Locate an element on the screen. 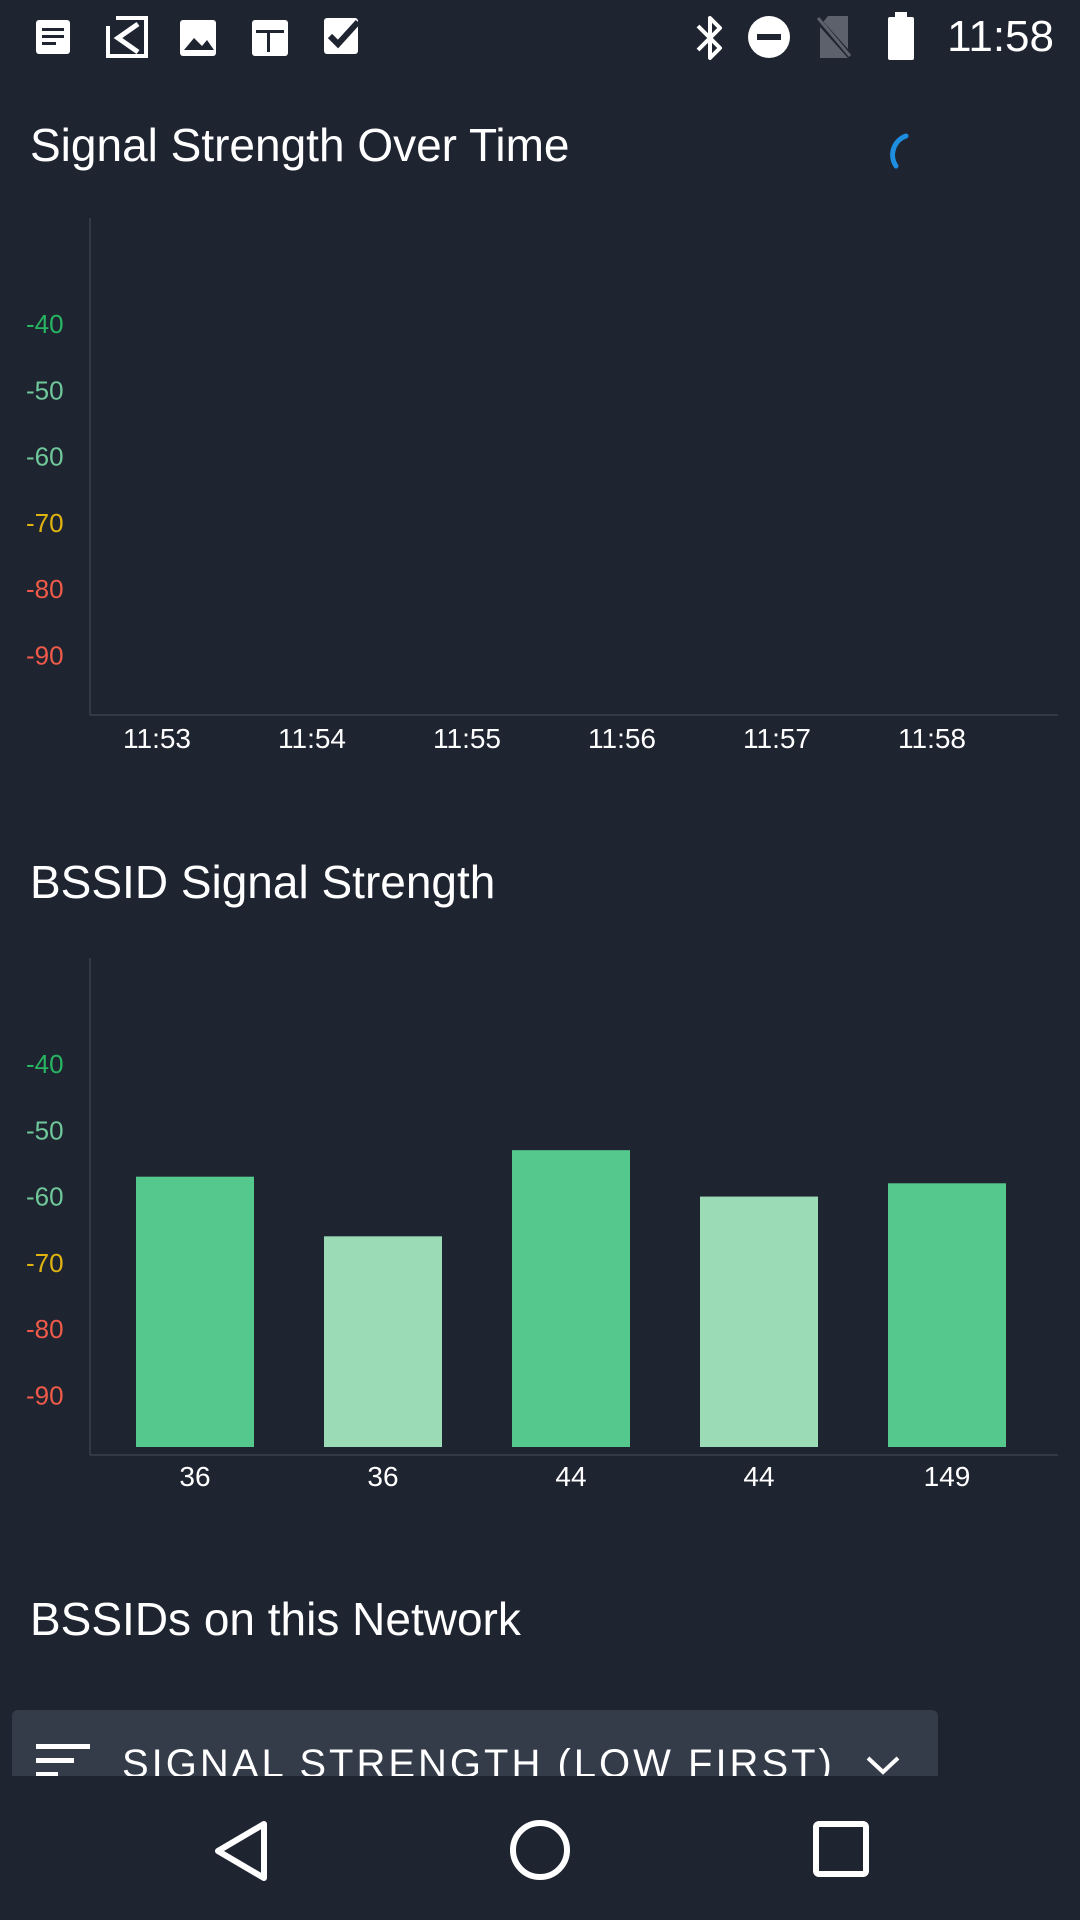 The image size is (1080, 1920). back-button is located at coordinates (241, 1851).